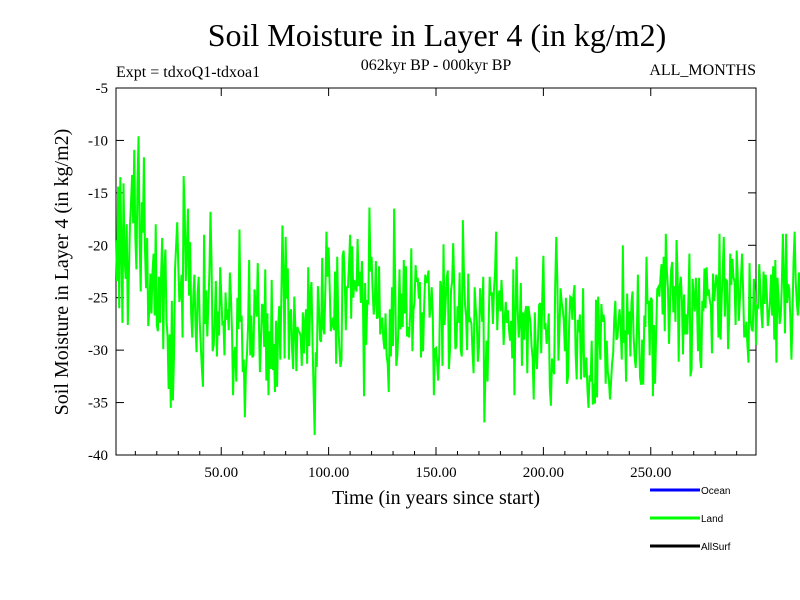 The height and width of the screenshot is (600, 800). What do you see at coordinates (98, 404) in the screenshot?
I see `y-tick-label: -35` at bounding box center [98, 404].